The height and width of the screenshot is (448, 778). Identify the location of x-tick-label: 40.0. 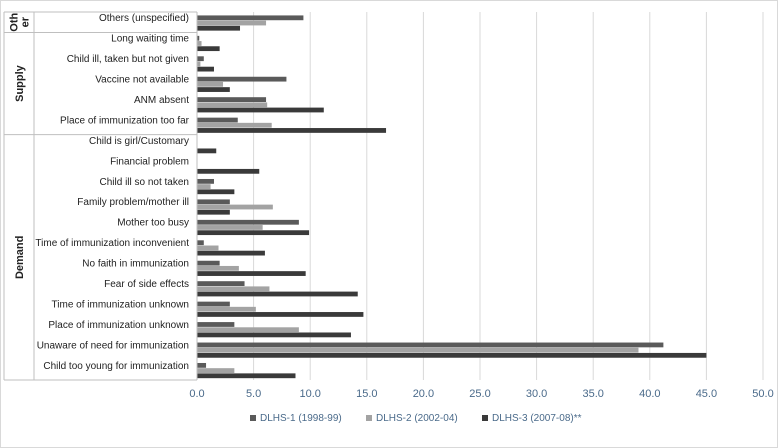
(649, 394).